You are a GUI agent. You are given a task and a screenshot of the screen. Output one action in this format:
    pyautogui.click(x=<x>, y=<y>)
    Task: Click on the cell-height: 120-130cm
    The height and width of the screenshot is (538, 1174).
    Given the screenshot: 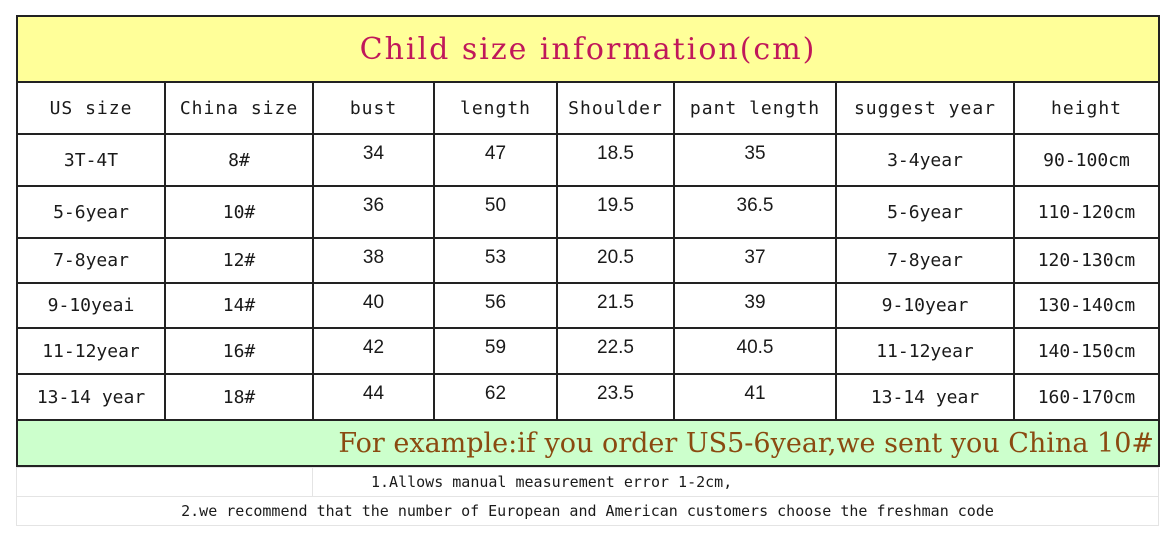 What is the action you would take?
    pyautogui.click(x=1086, y=260)
    